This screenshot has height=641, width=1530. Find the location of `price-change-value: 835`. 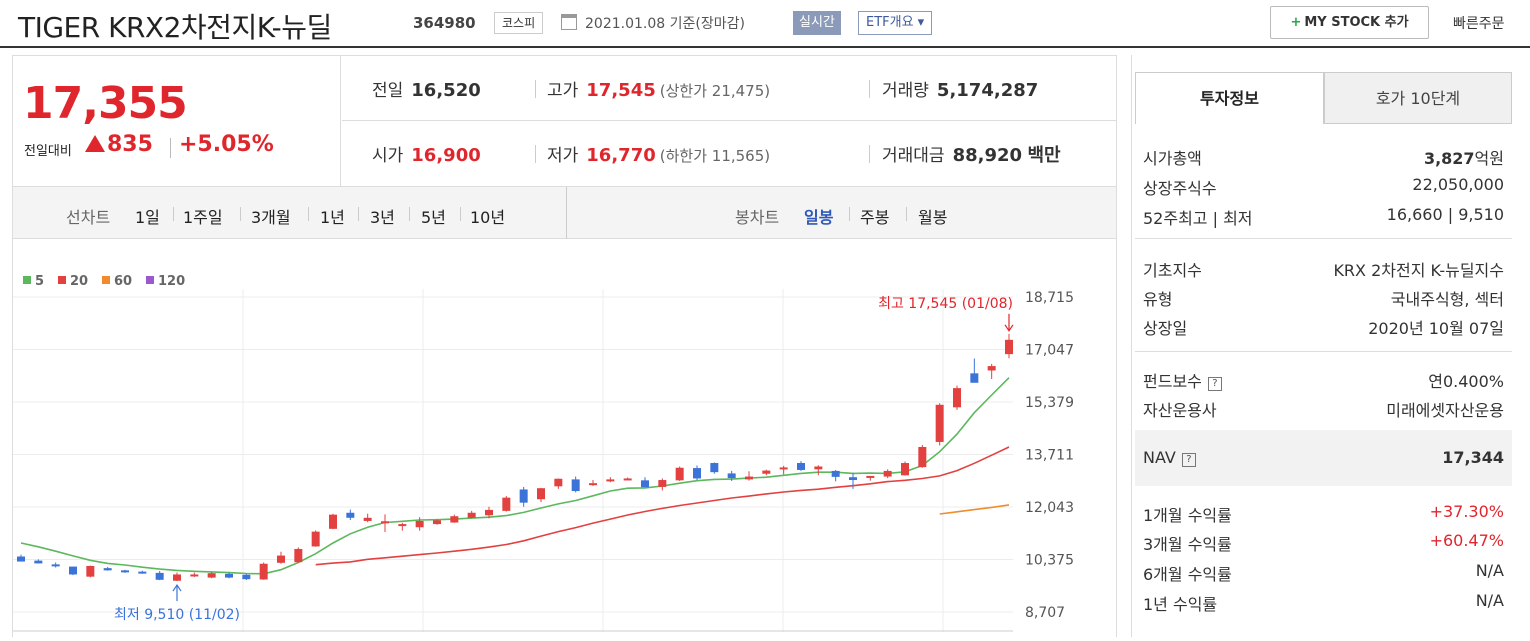

price-change-value: 835 is located at coordinates (130, 144).